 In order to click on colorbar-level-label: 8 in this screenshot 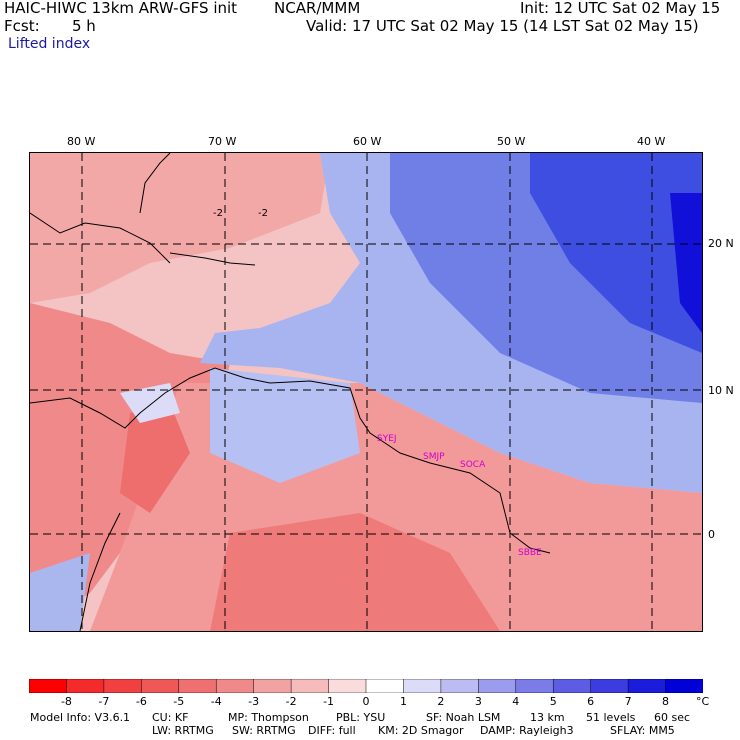, I will do `click(666, 701)`.